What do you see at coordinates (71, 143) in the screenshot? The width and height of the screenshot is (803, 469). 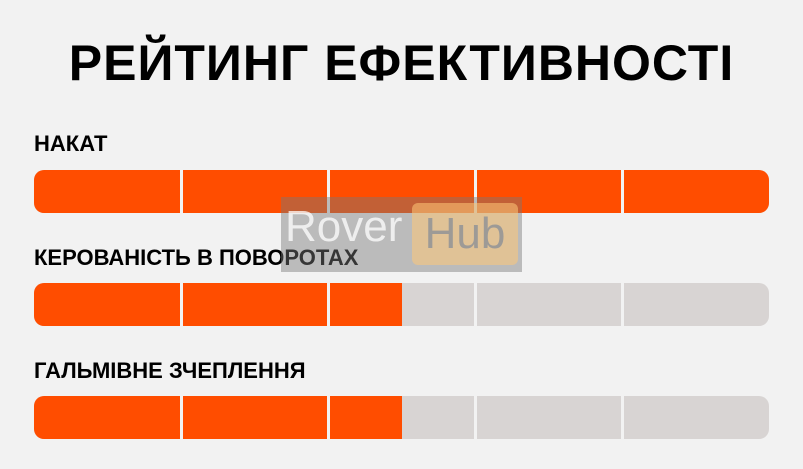 I see `rating-label: НАКАТ` at bounding box center [71, 143].